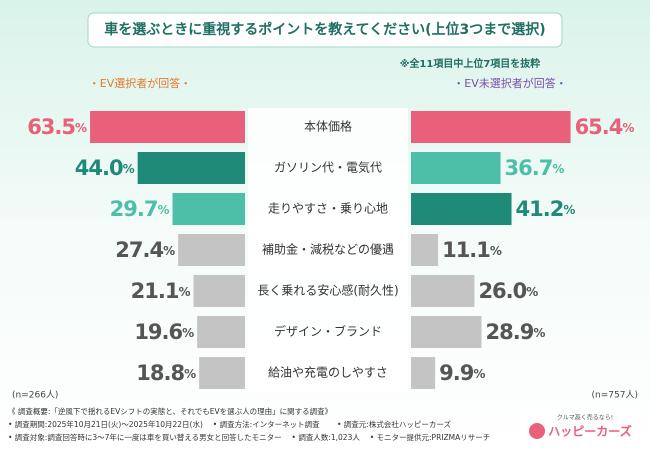  Describe the element at coordinates (140, 83) in the screenshot. I see `legend-label: ・EV選択者が回答・` at that location.